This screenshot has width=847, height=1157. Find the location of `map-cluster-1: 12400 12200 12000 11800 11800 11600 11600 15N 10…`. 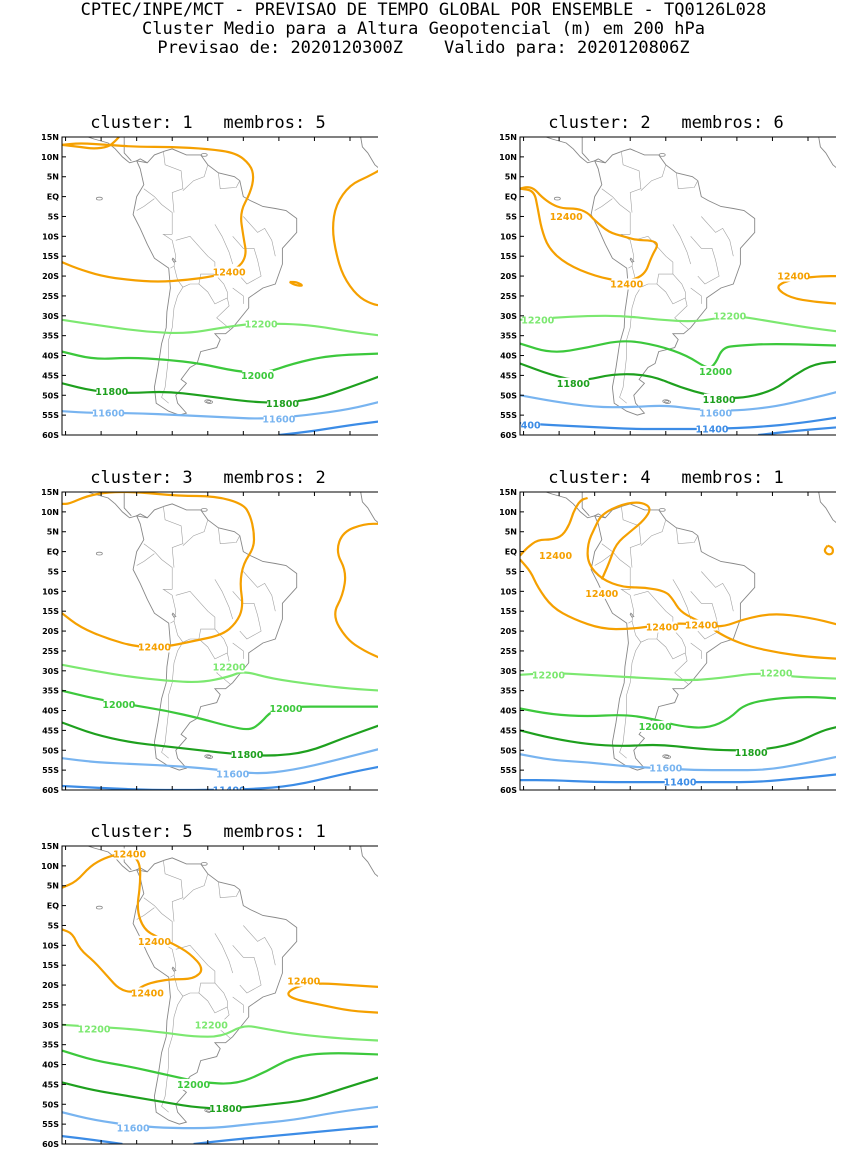

map-cluster-1: 12400 12200 12000 11800 11800 11600 11600 15N 10… is located at coordinates (209, 285).